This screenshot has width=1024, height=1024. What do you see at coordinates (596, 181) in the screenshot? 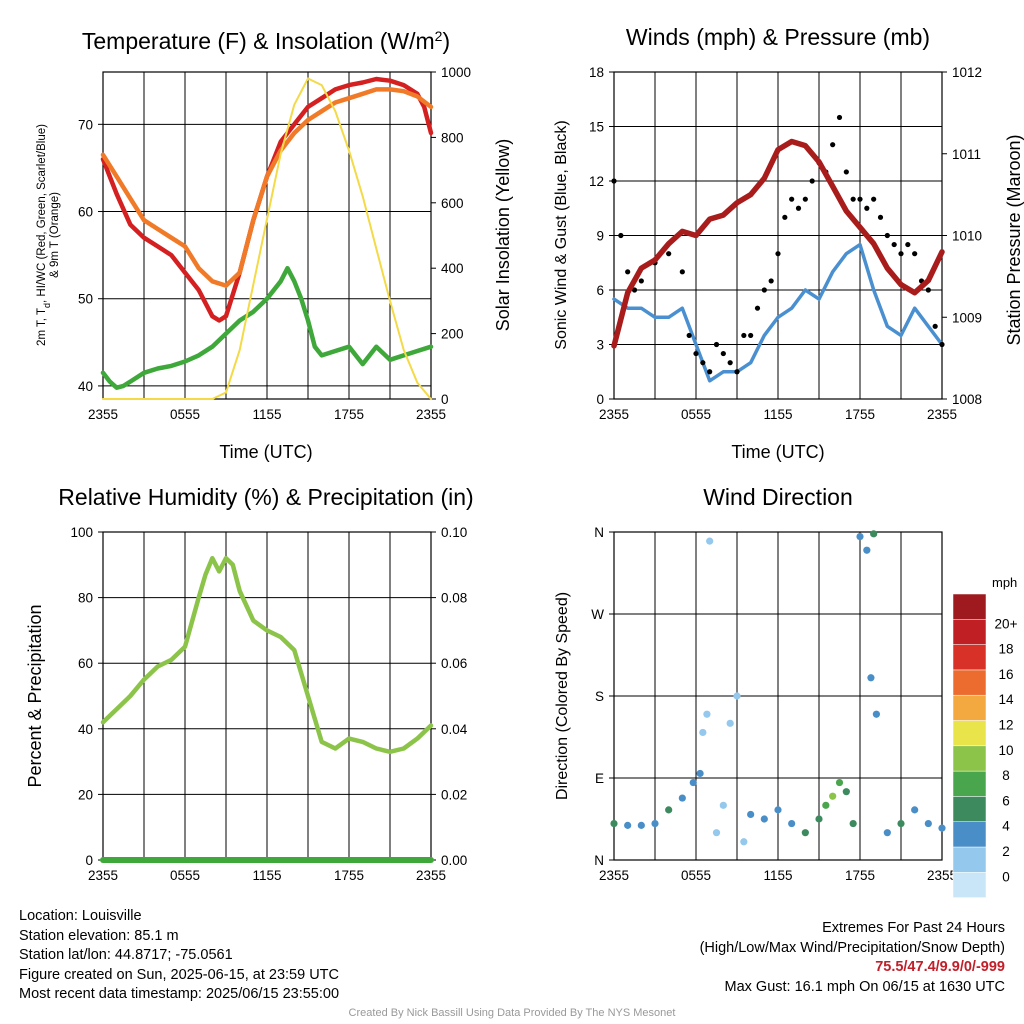
I see `tick-label-left: 12` at bounding box center [596, 181].